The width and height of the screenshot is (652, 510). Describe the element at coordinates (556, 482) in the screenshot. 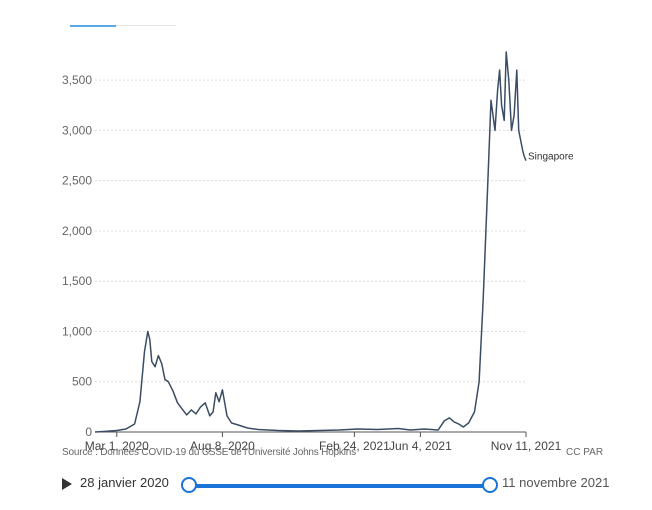

I see `timeline-end-label: 11 novembre 2021` at that location.